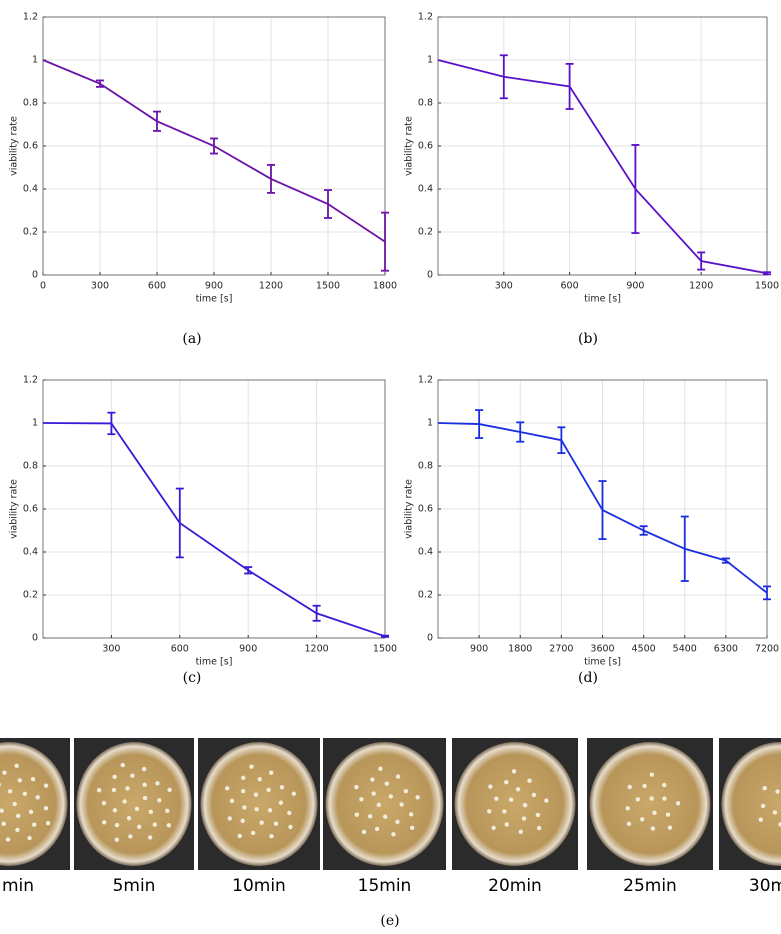  What do you see at coordinates (134, 886) in the screenshot?
I see `photo-label: 5min` at bounding box center [134, 886].